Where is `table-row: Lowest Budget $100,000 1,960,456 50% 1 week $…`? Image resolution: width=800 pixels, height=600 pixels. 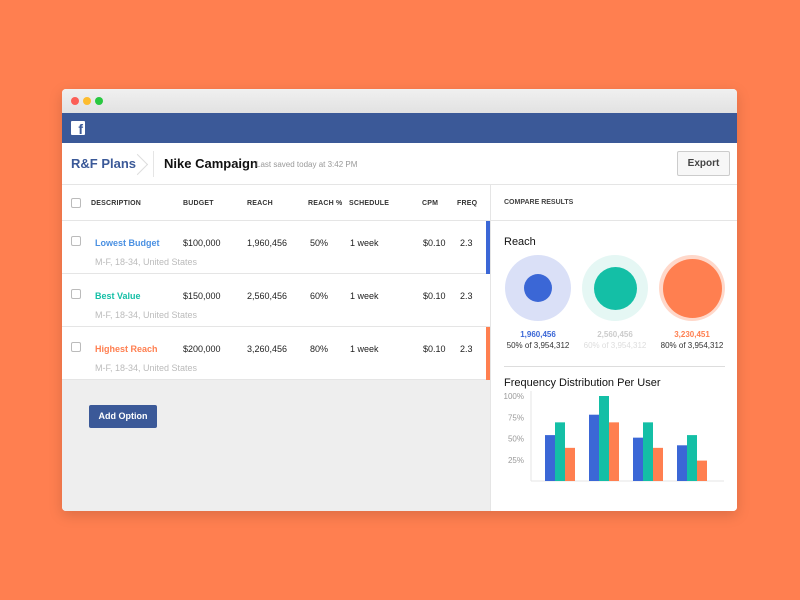 table-row: Lowest Budget $100,000 1,960,456 50% 1 week $… is located at coordinates (276, 247).